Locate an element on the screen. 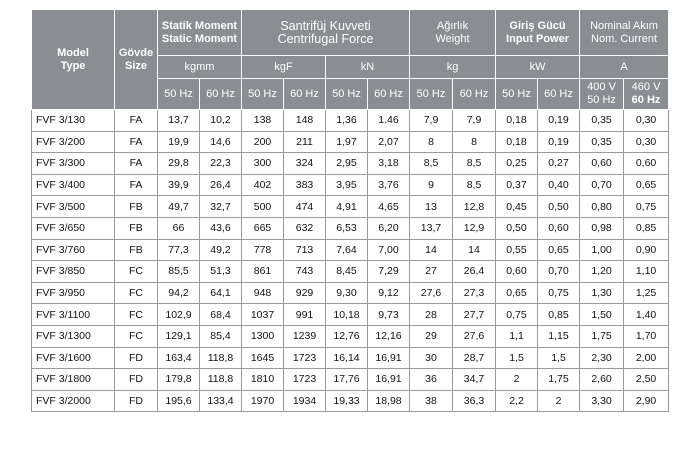 Image resolution: width=700 pixels, height=457 pixels. value-cell: 7,29 is located at coordinates (388, 271).